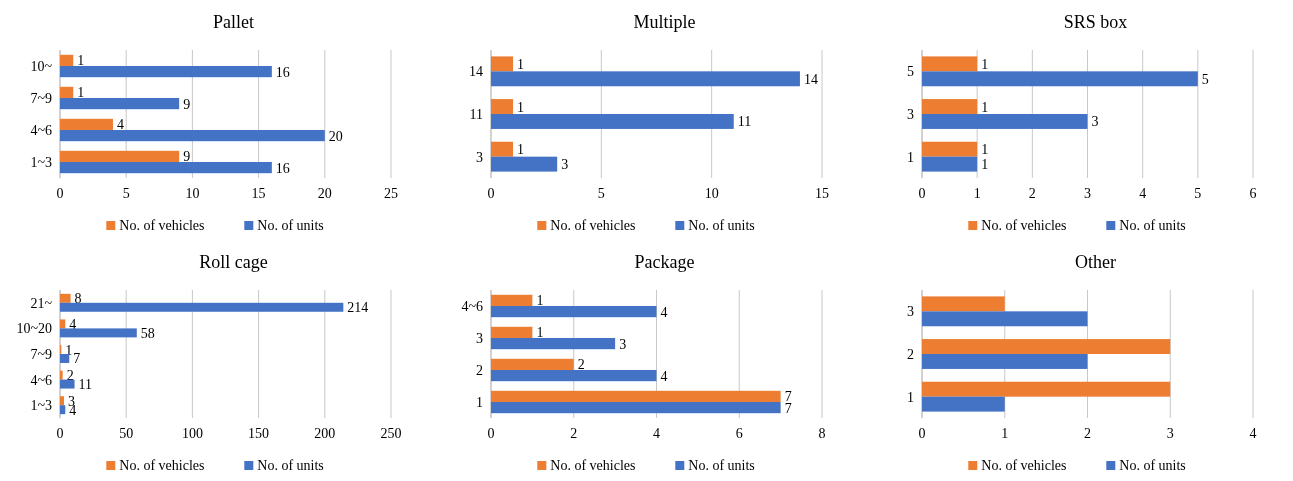  Describe the element at coordinates (78, 299) in the screenshot. I see `data-label: 8` at that location.